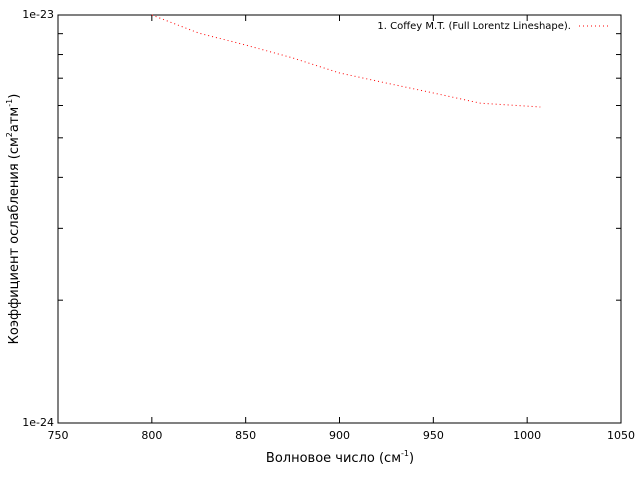 The height and width of the screenshot is (480, 640). Describe the element at coordinates (433, 435) in the screenshot. I see `x-tick-label: 950` at that location.